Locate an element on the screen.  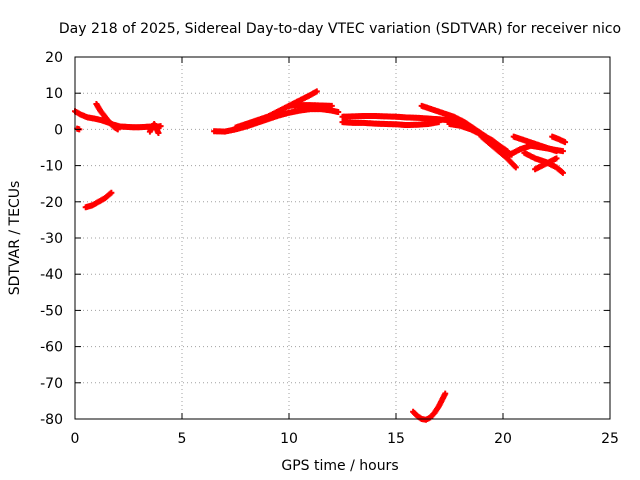
x-axis-title: GPS time / hours is located at coordinates (339, 466).